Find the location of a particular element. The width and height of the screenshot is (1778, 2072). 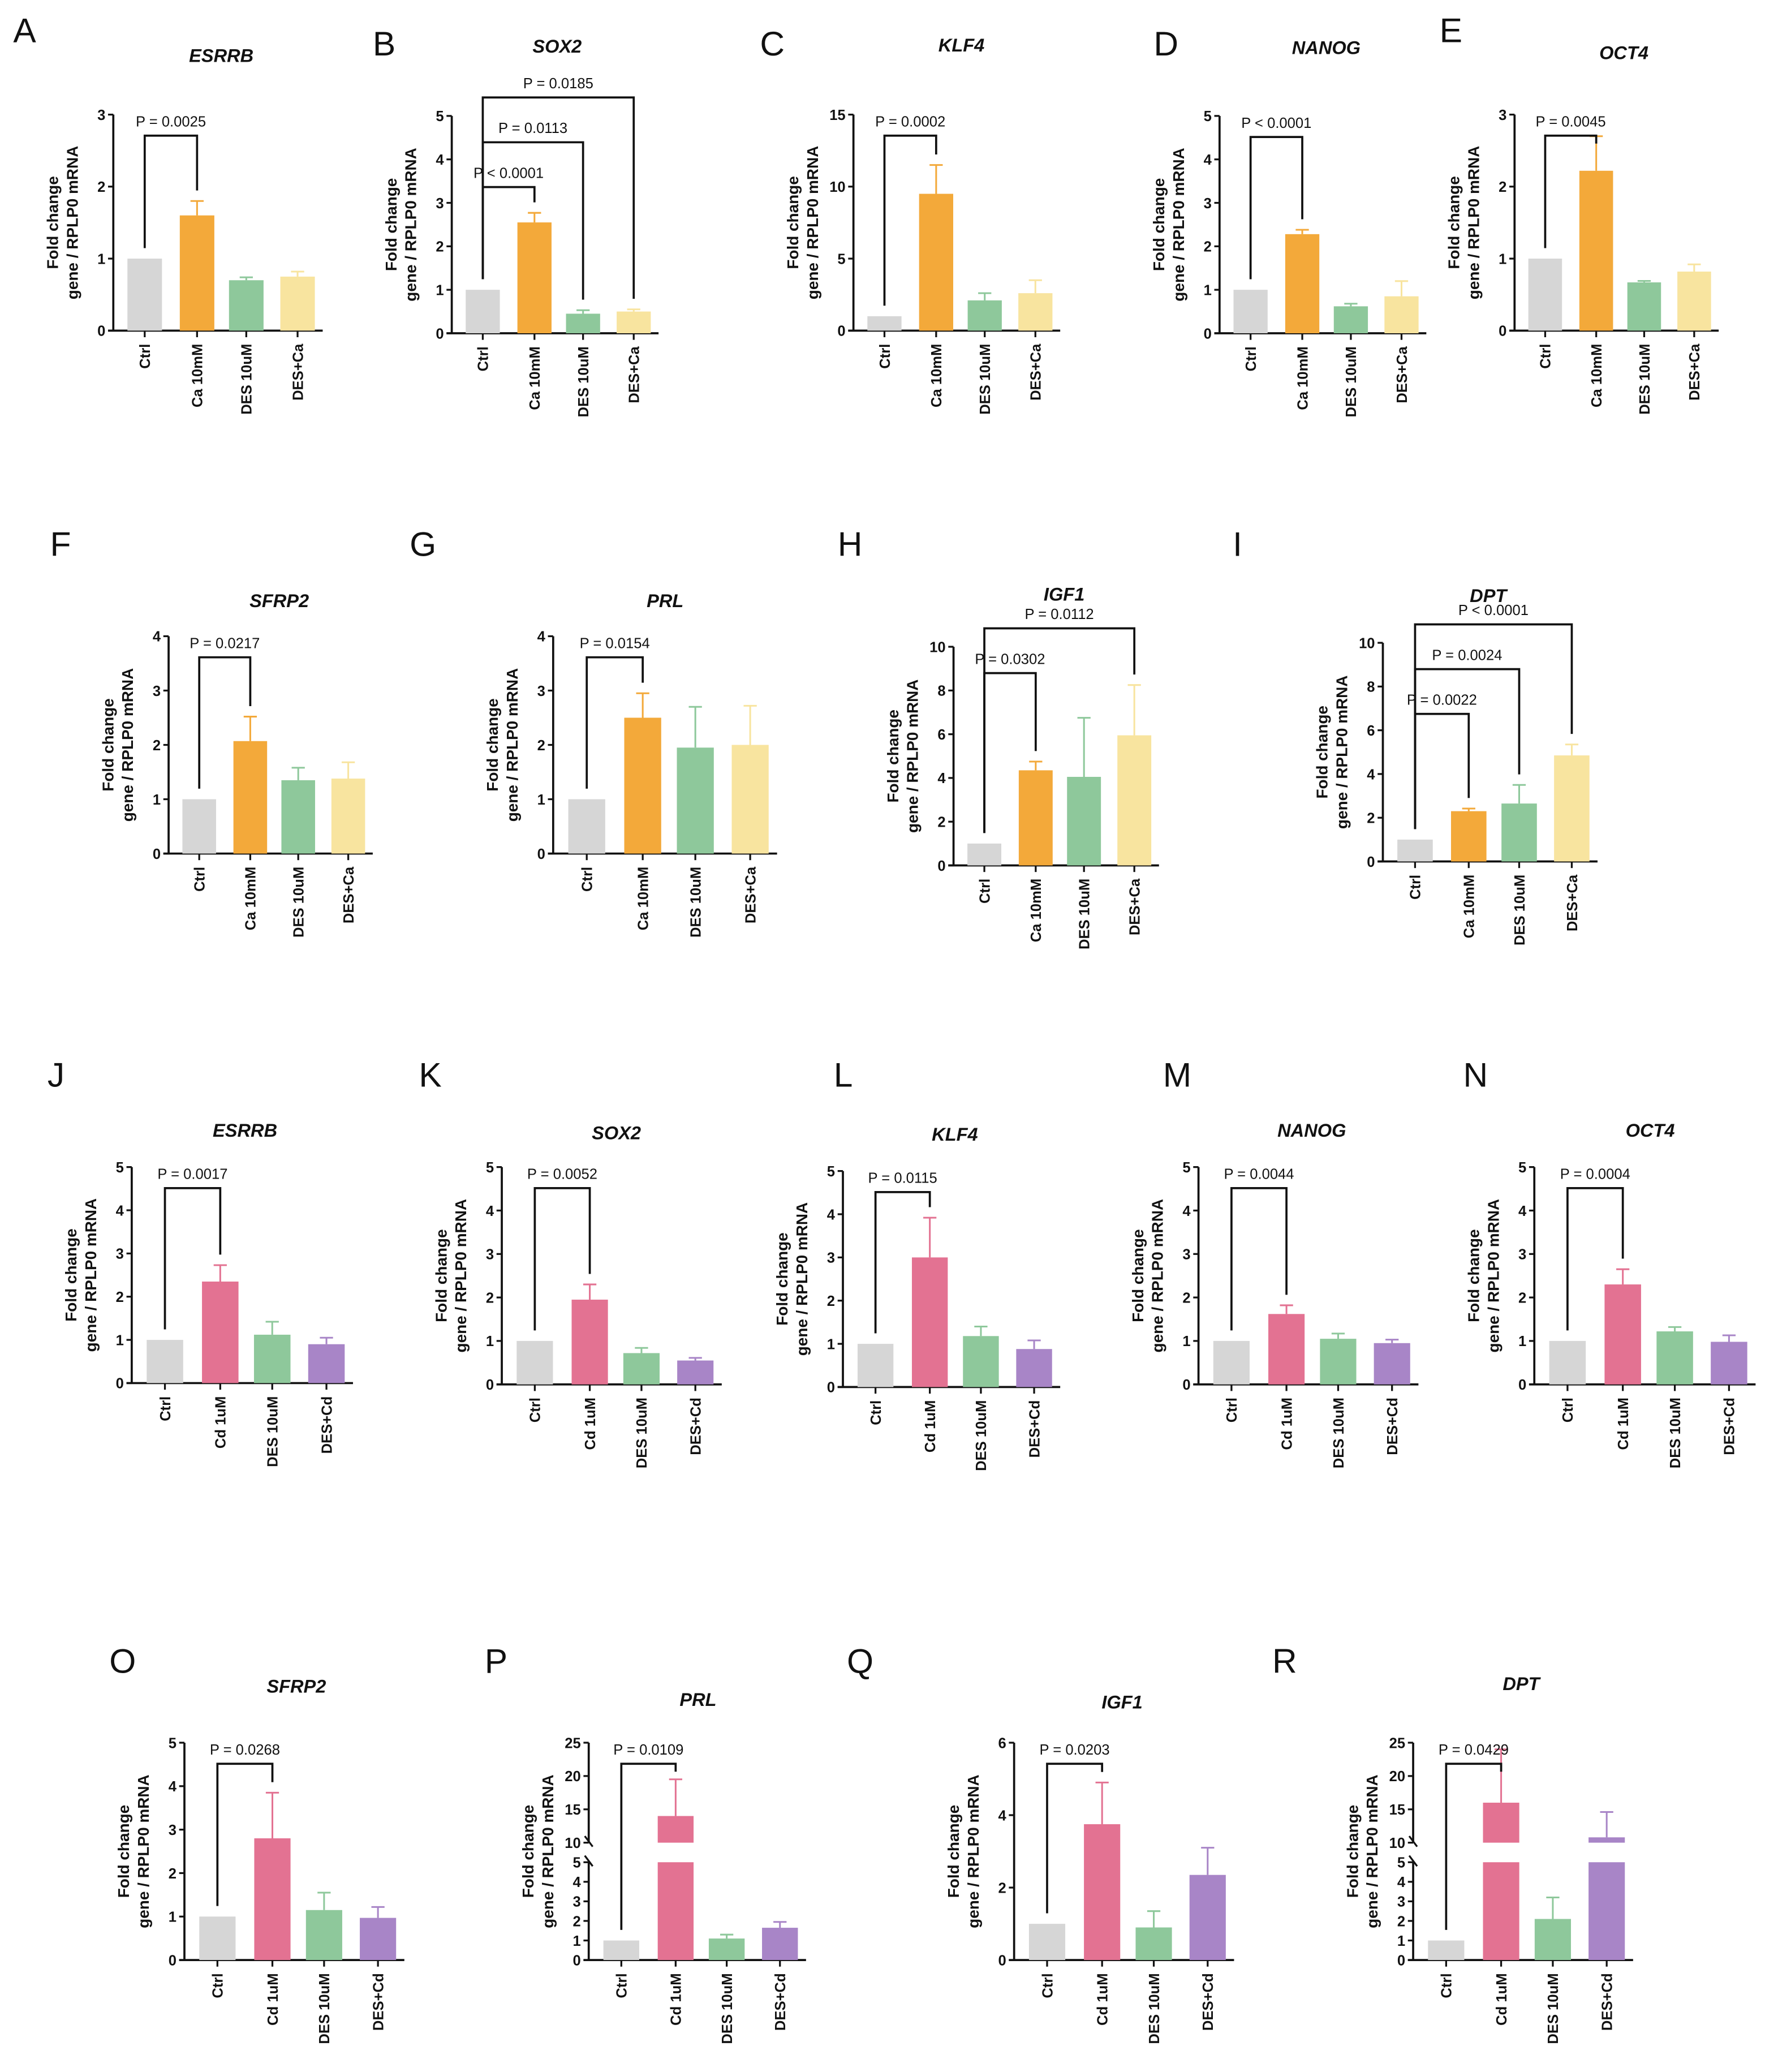

bar-upper-segment is located at coordinates (1501, 1823).